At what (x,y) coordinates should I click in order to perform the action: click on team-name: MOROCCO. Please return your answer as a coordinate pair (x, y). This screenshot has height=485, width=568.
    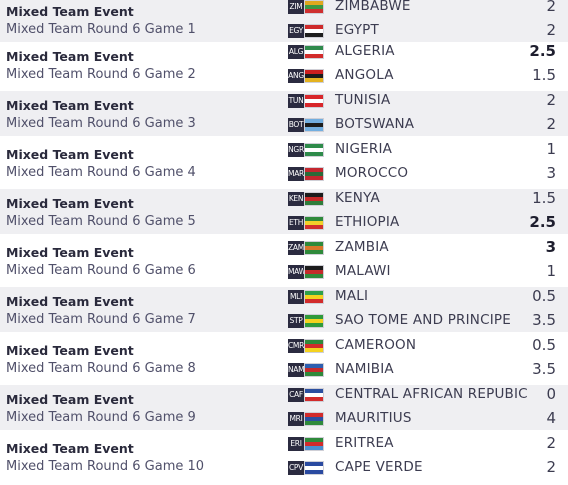
    Looking at the image, I should click on (372, 173).